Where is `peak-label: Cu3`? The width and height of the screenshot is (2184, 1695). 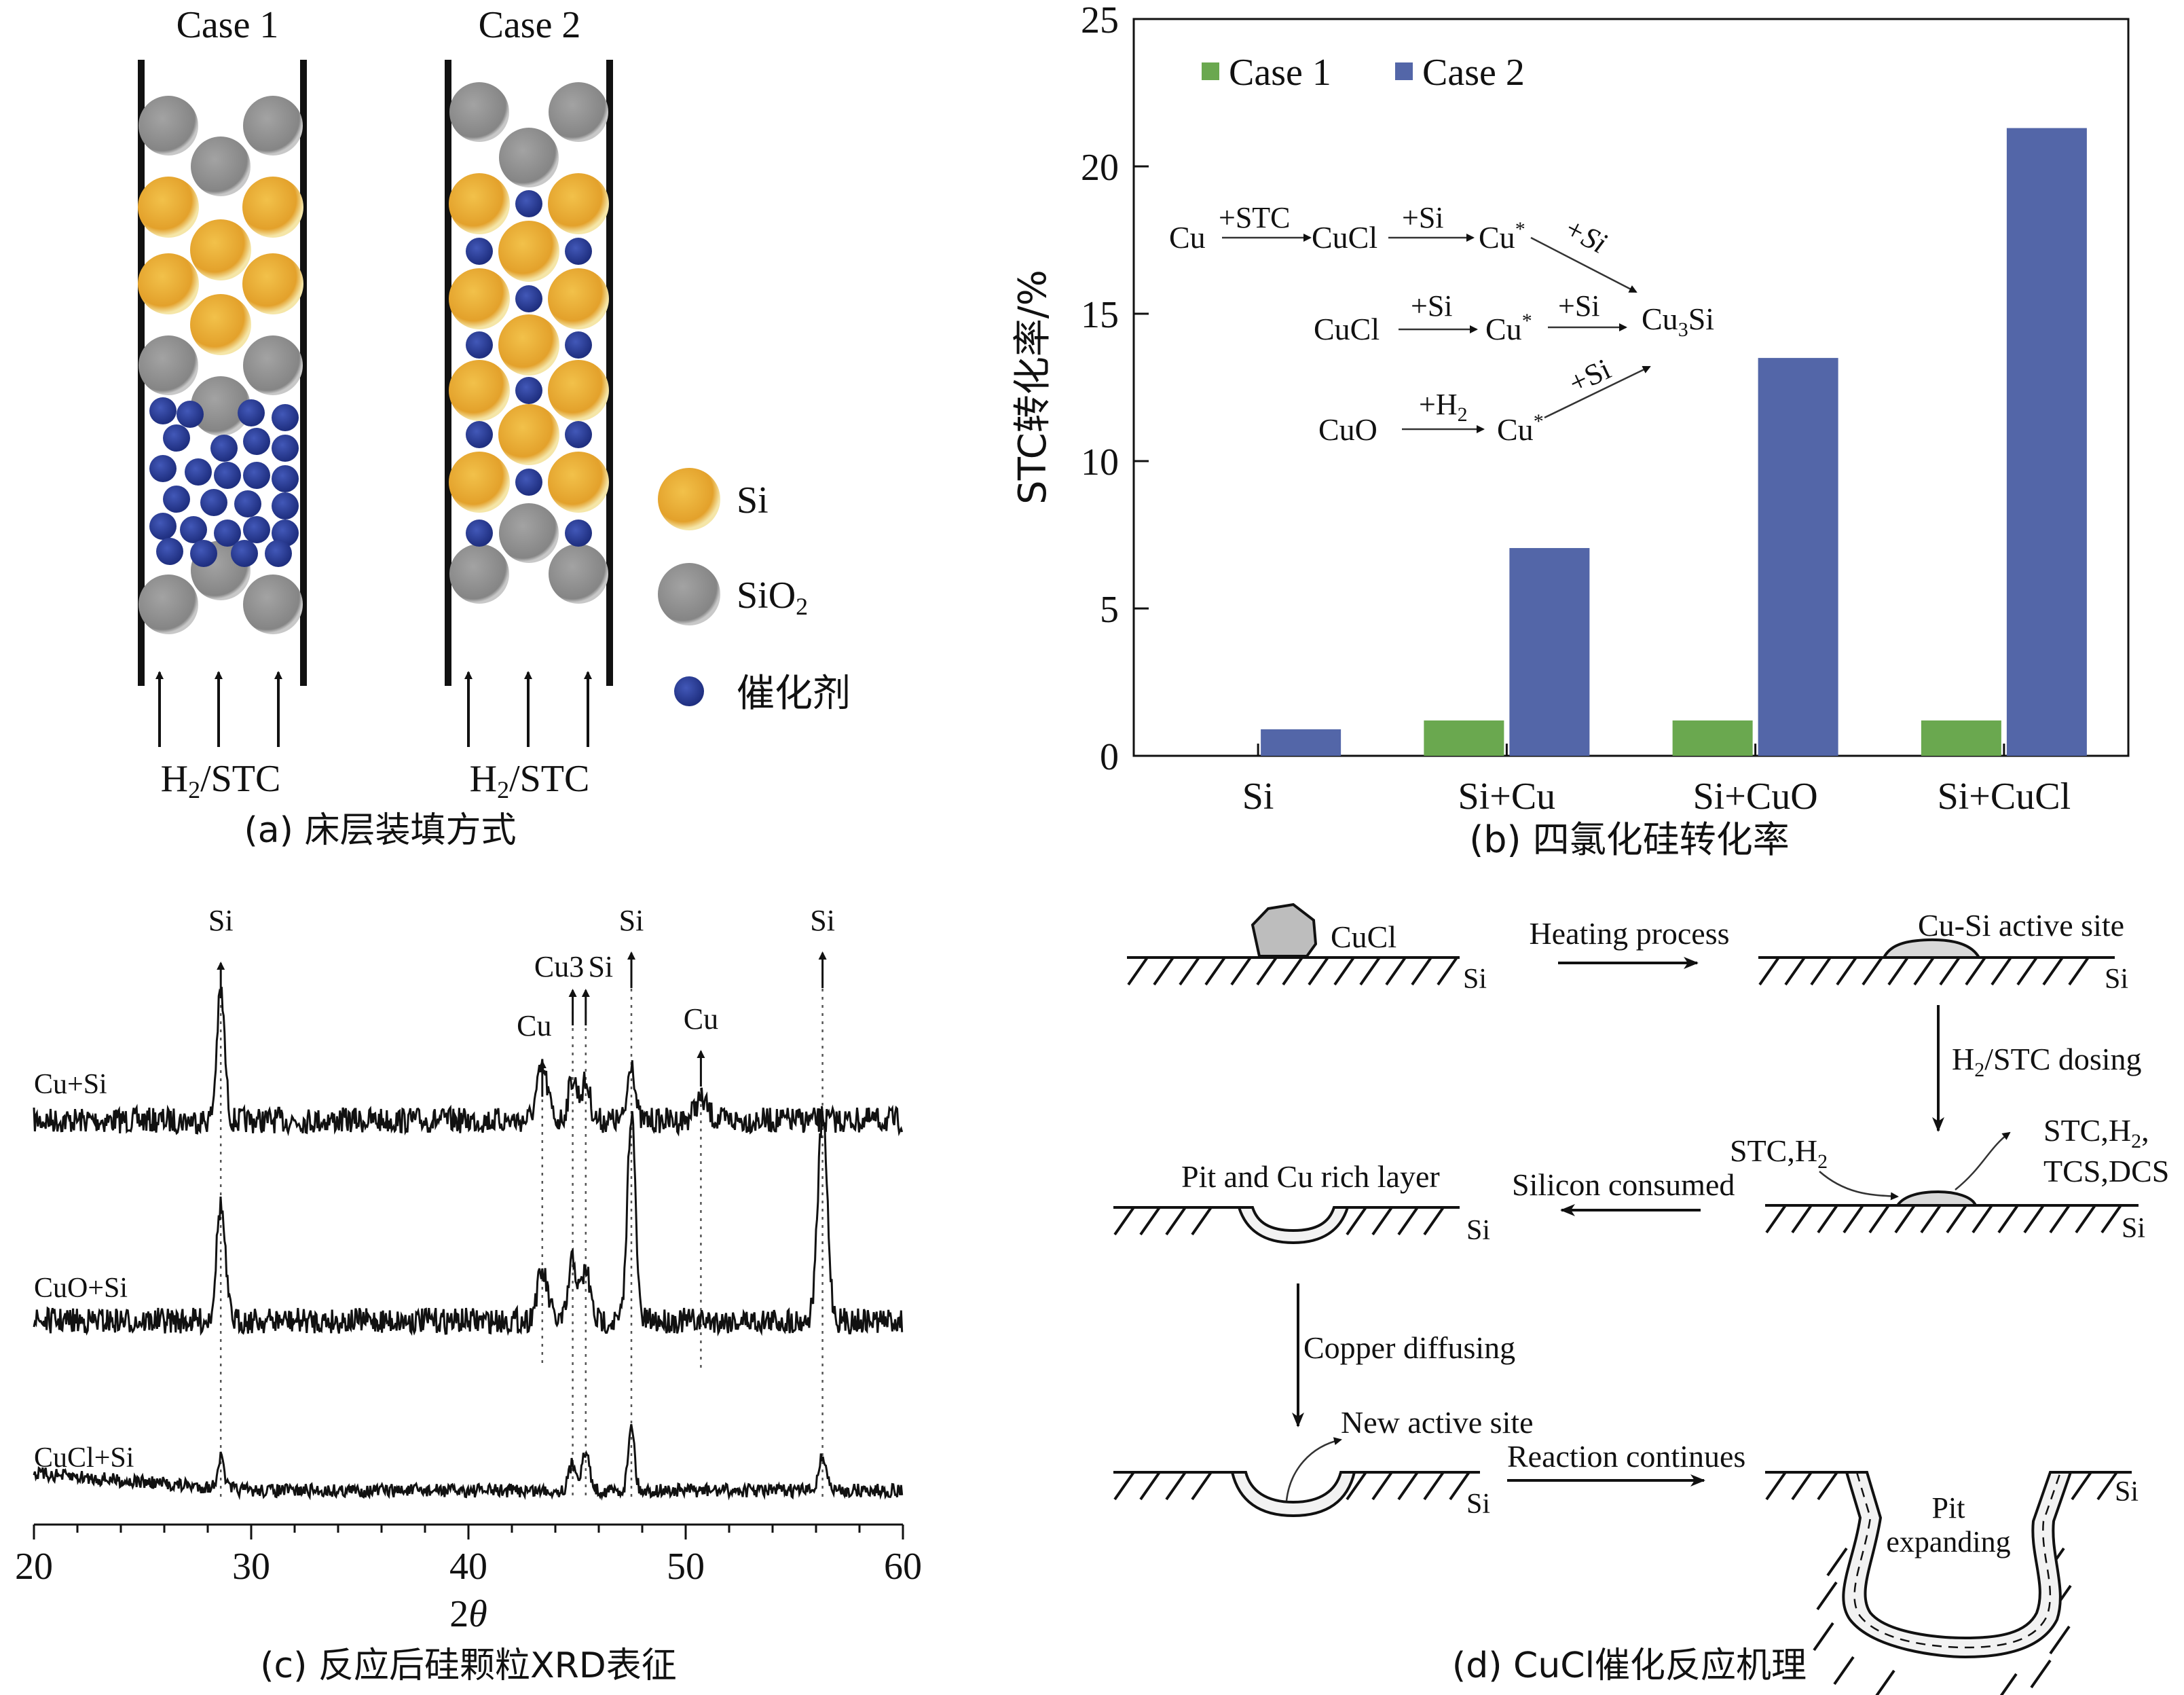
peak-label: Cu3 is located at coordinates (559, 966).